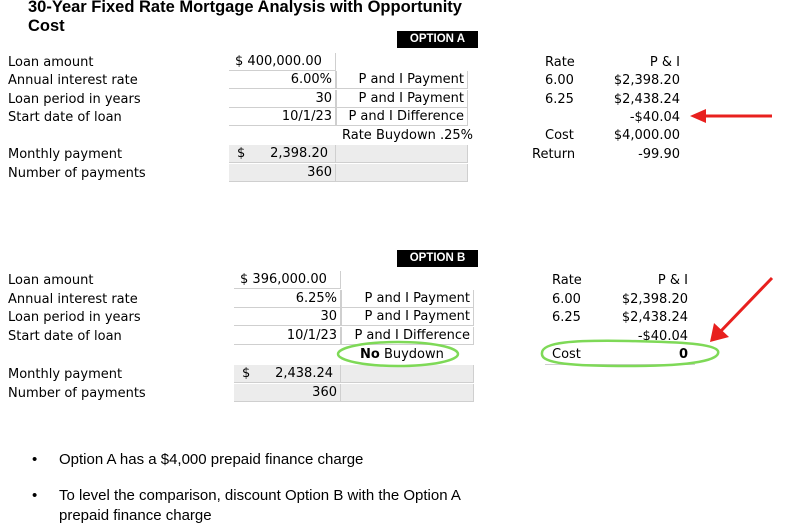 This screenshot has height=526, width=800. What do you see at coordinates (299, 153) in the screenshot?
I see `monthly-payment-value: 2,398.20` at bounding box center [299, 153].